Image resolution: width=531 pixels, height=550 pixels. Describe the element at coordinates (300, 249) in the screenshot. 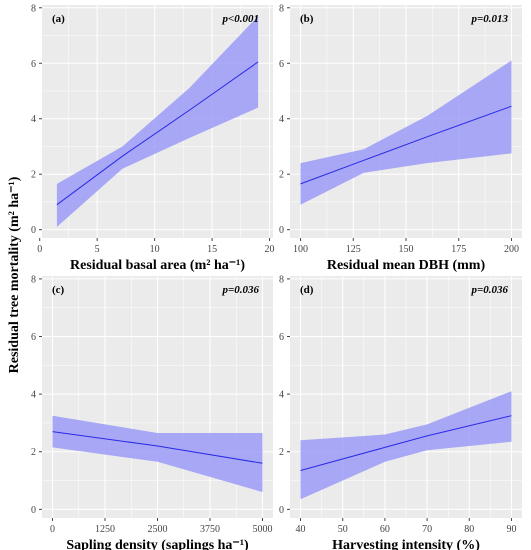

I see `x-tick-label: 100` at that location.